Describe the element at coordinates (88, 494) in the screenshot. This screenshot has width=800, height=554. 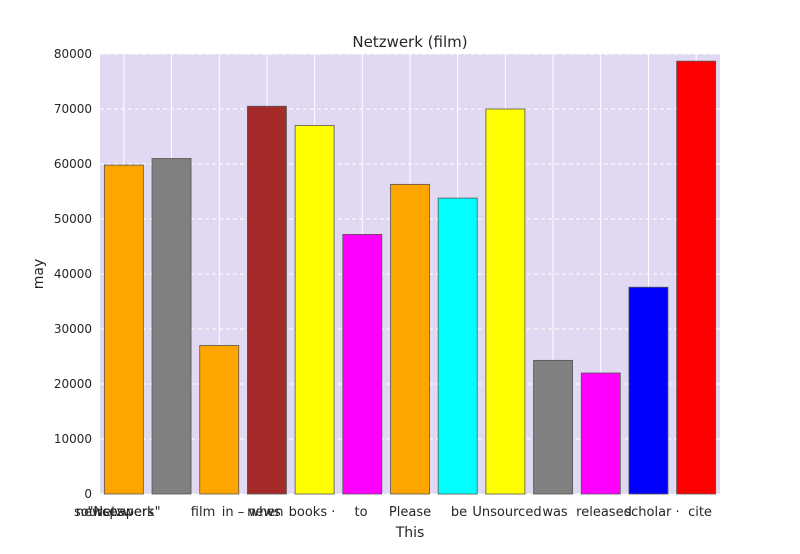
I see `y-tick-label: 0` at that location.